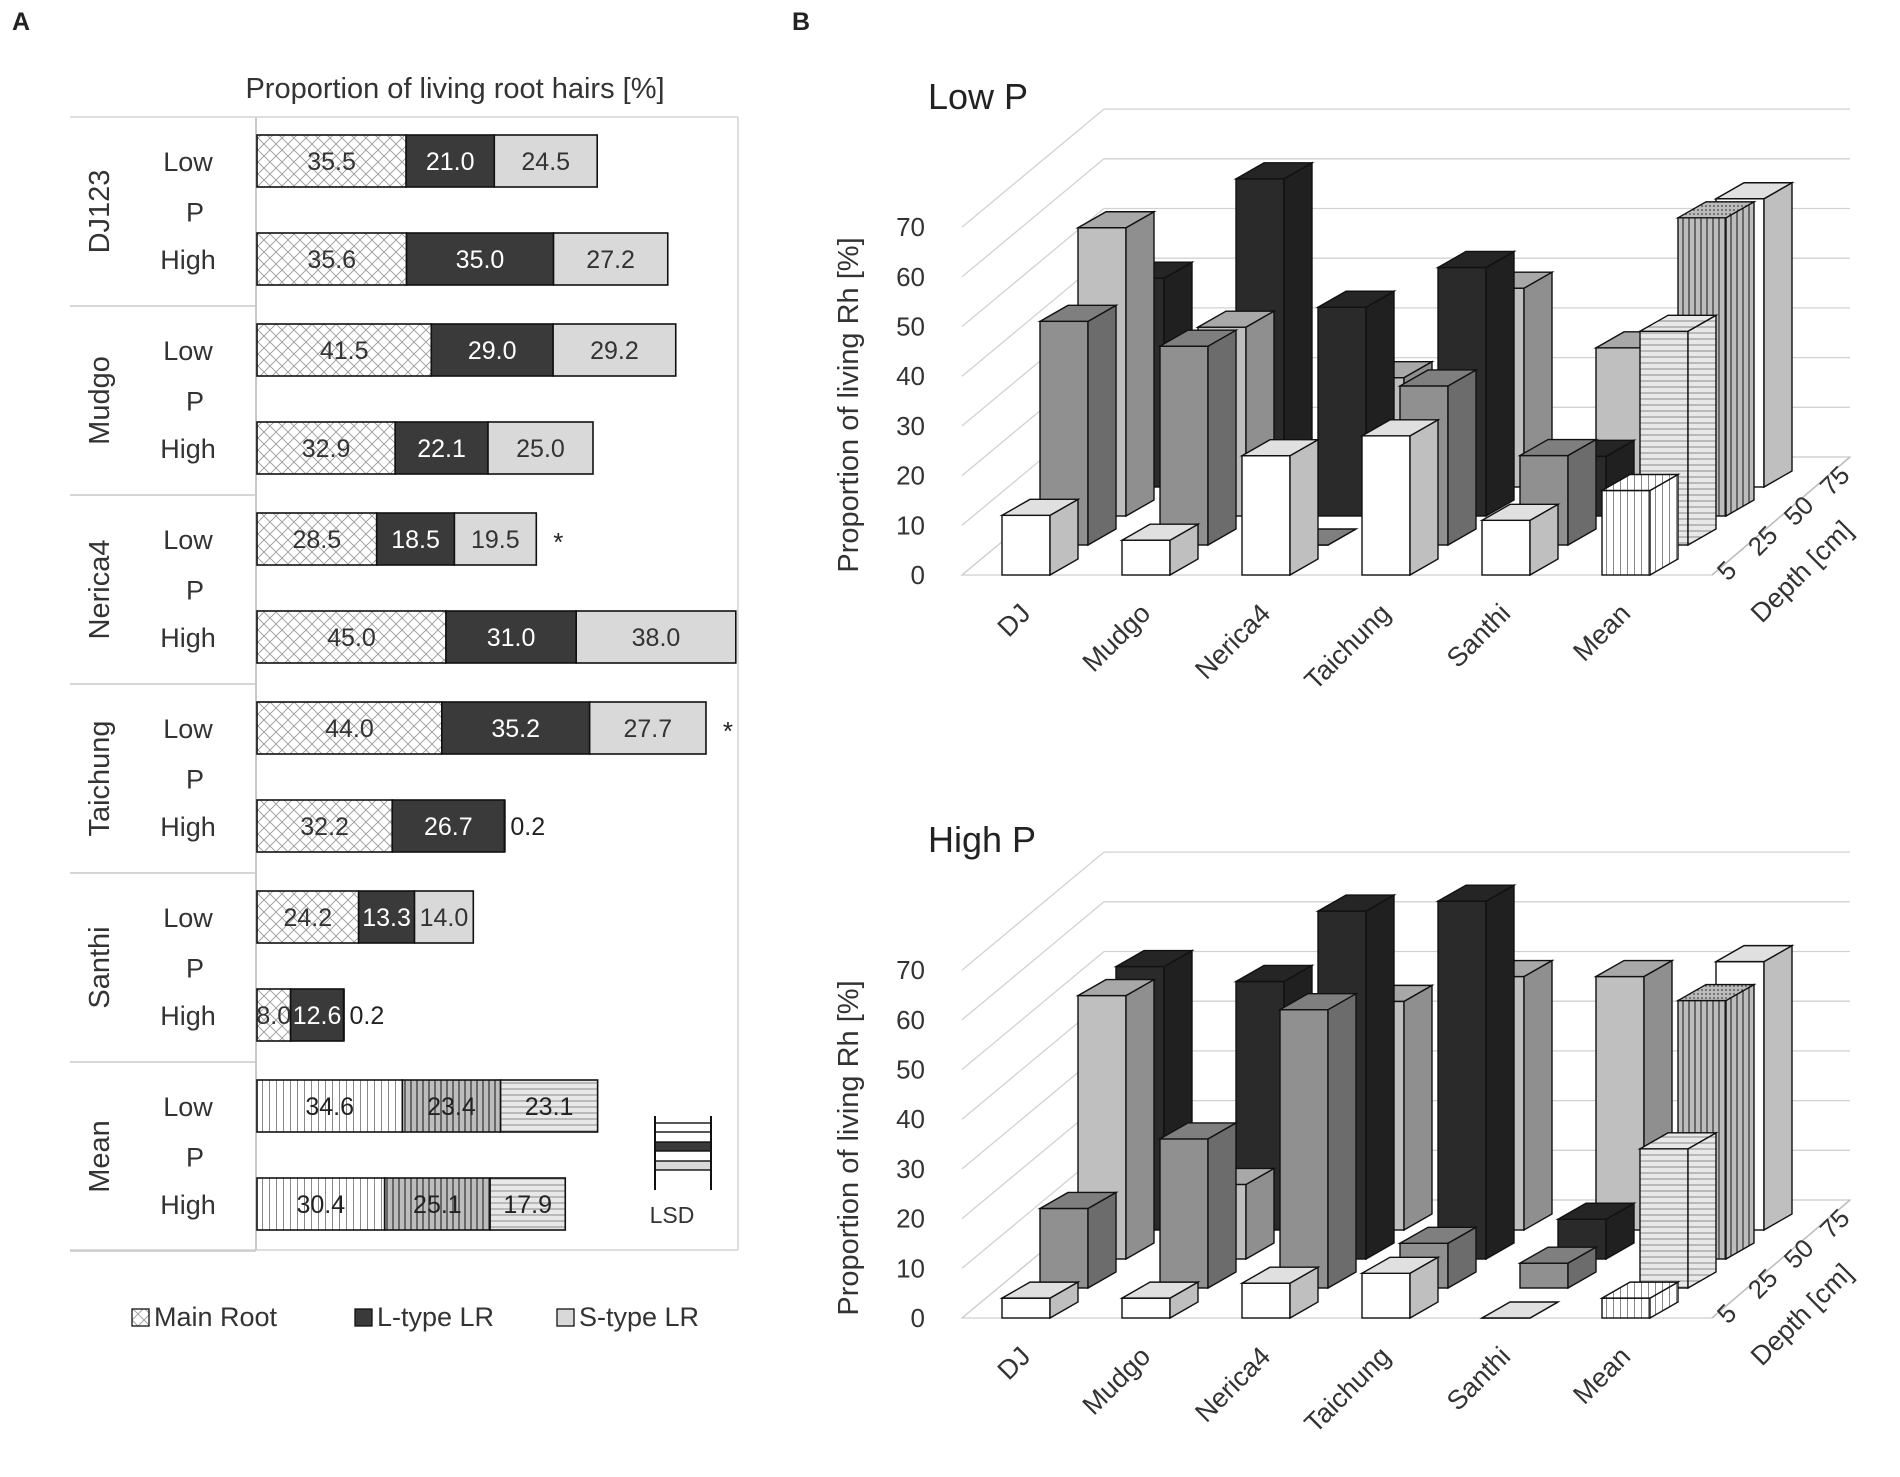 The height and width of the screenshot is (1477, 1900). I want to click on bar-taichung-depth-5-top, so click(1400, 1265).